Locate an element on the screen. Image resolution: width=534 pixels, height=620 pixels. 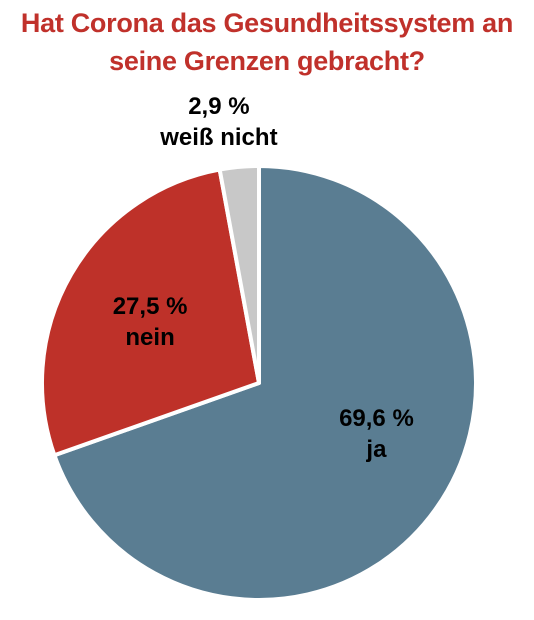
slice-value-label-nein: 27,5 % is located at coordinates (150, 306).